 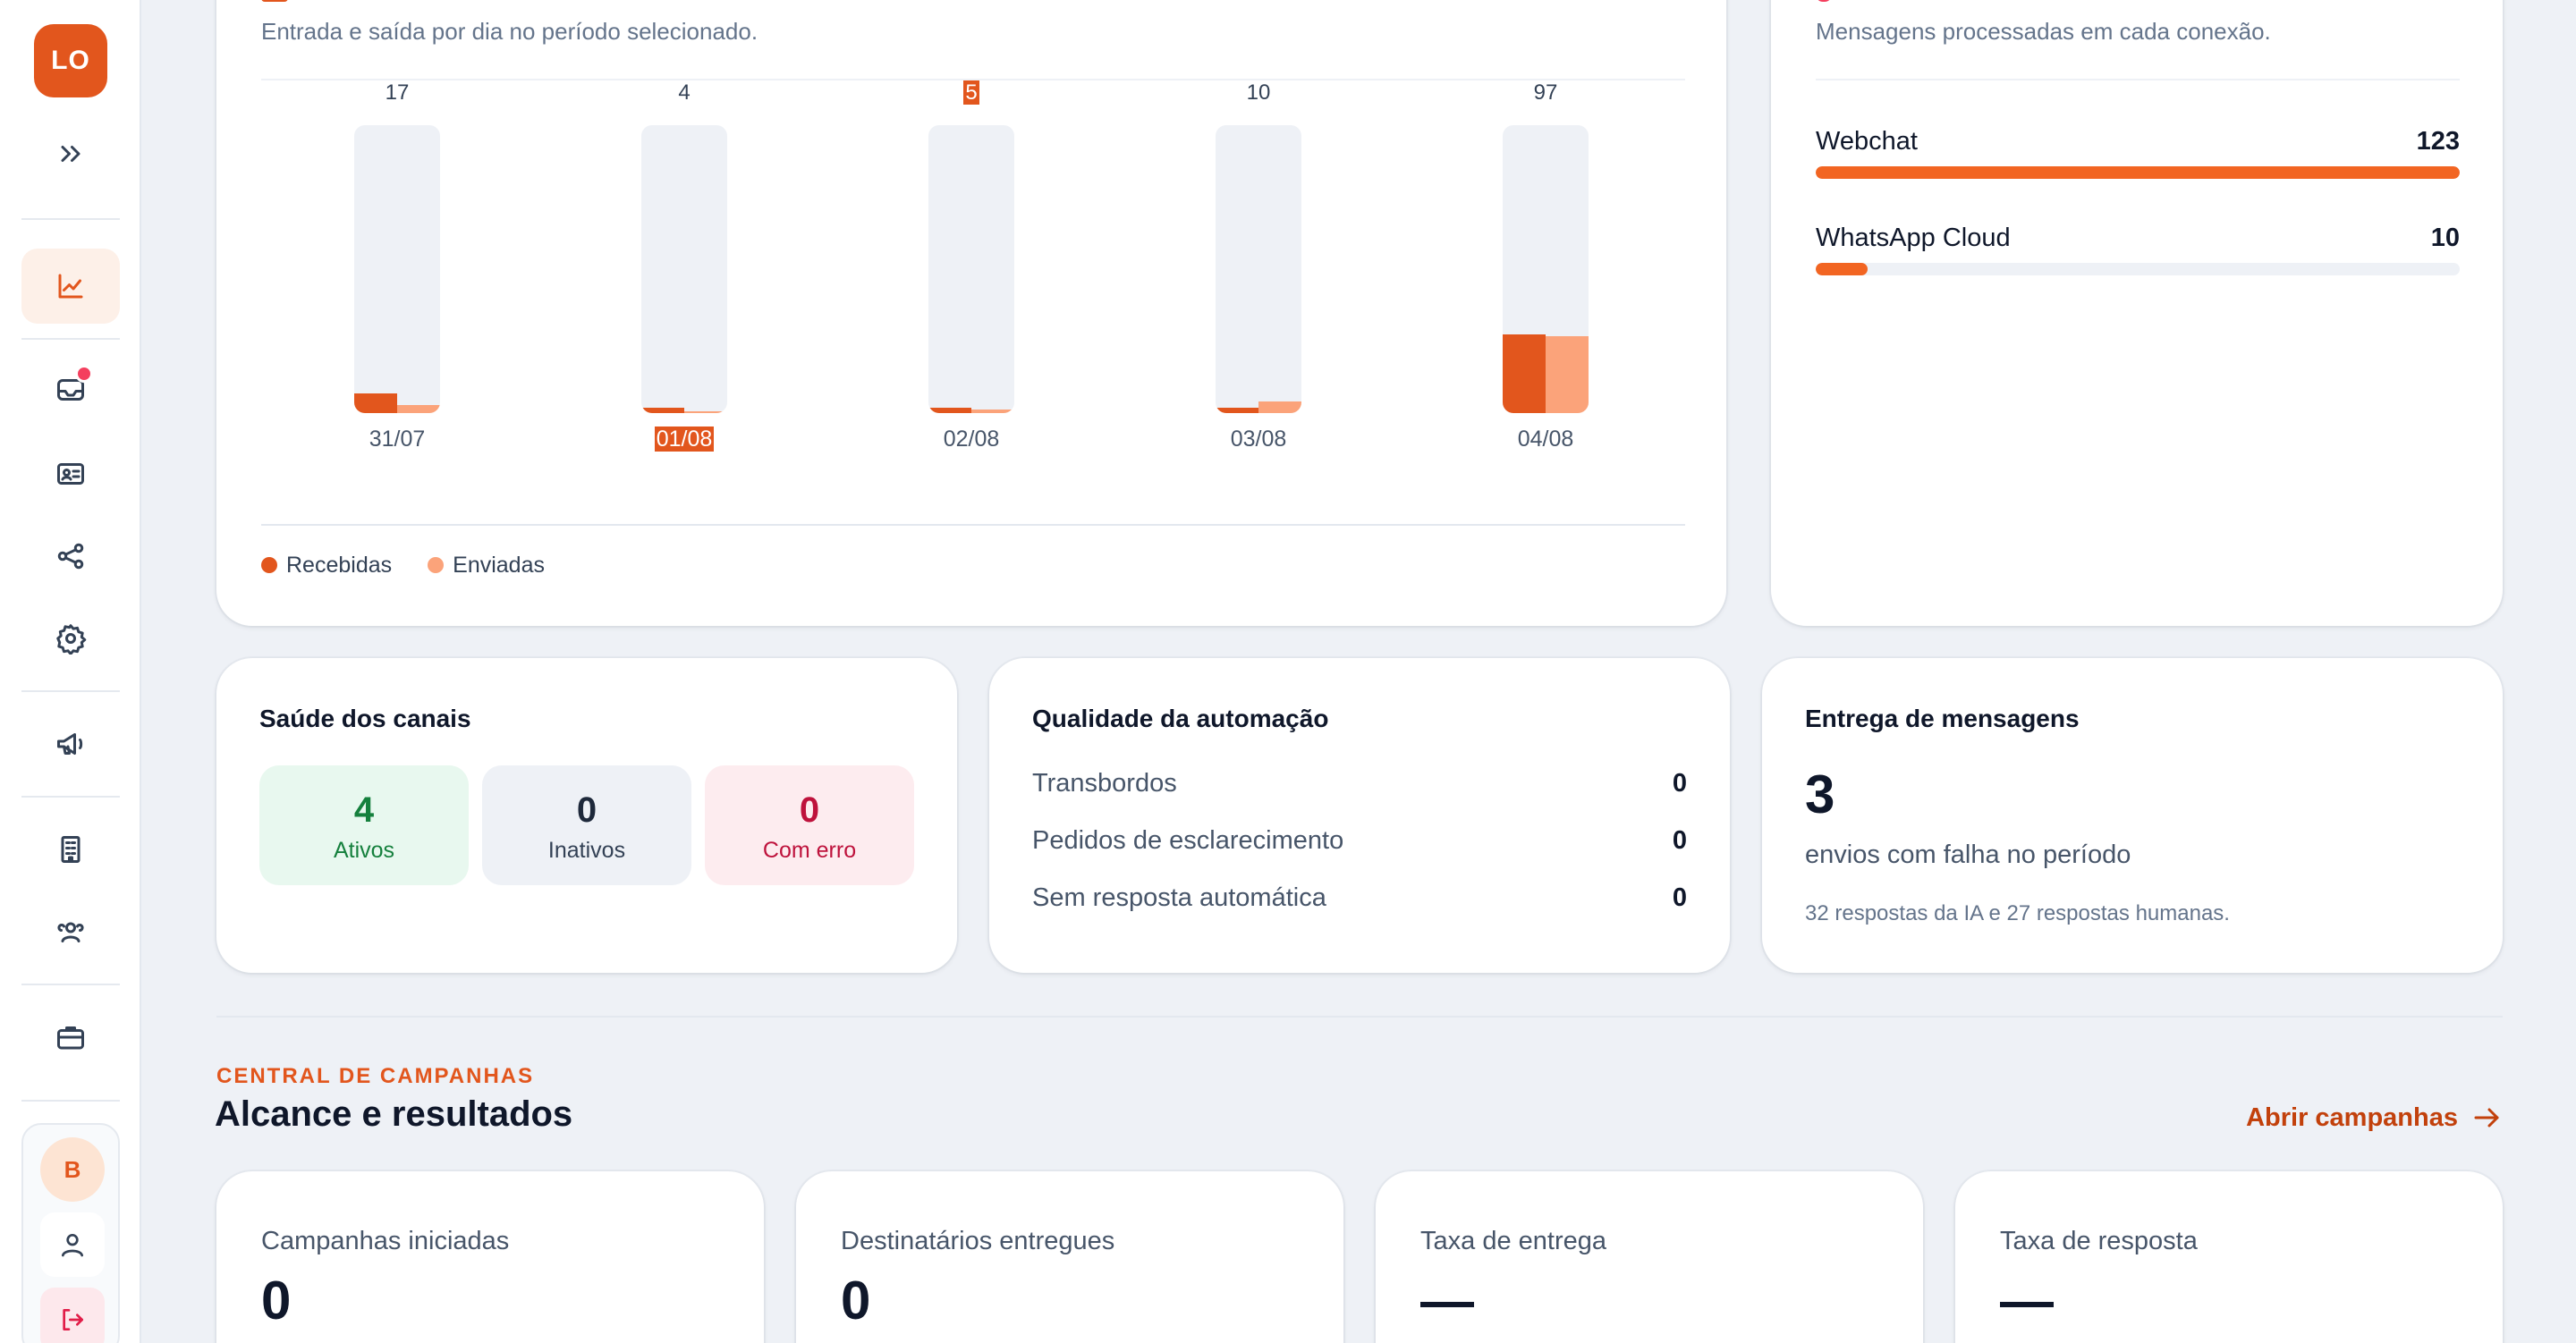 I want to click on quality-row: Transbordos 0, so click(x=1359, y=783).